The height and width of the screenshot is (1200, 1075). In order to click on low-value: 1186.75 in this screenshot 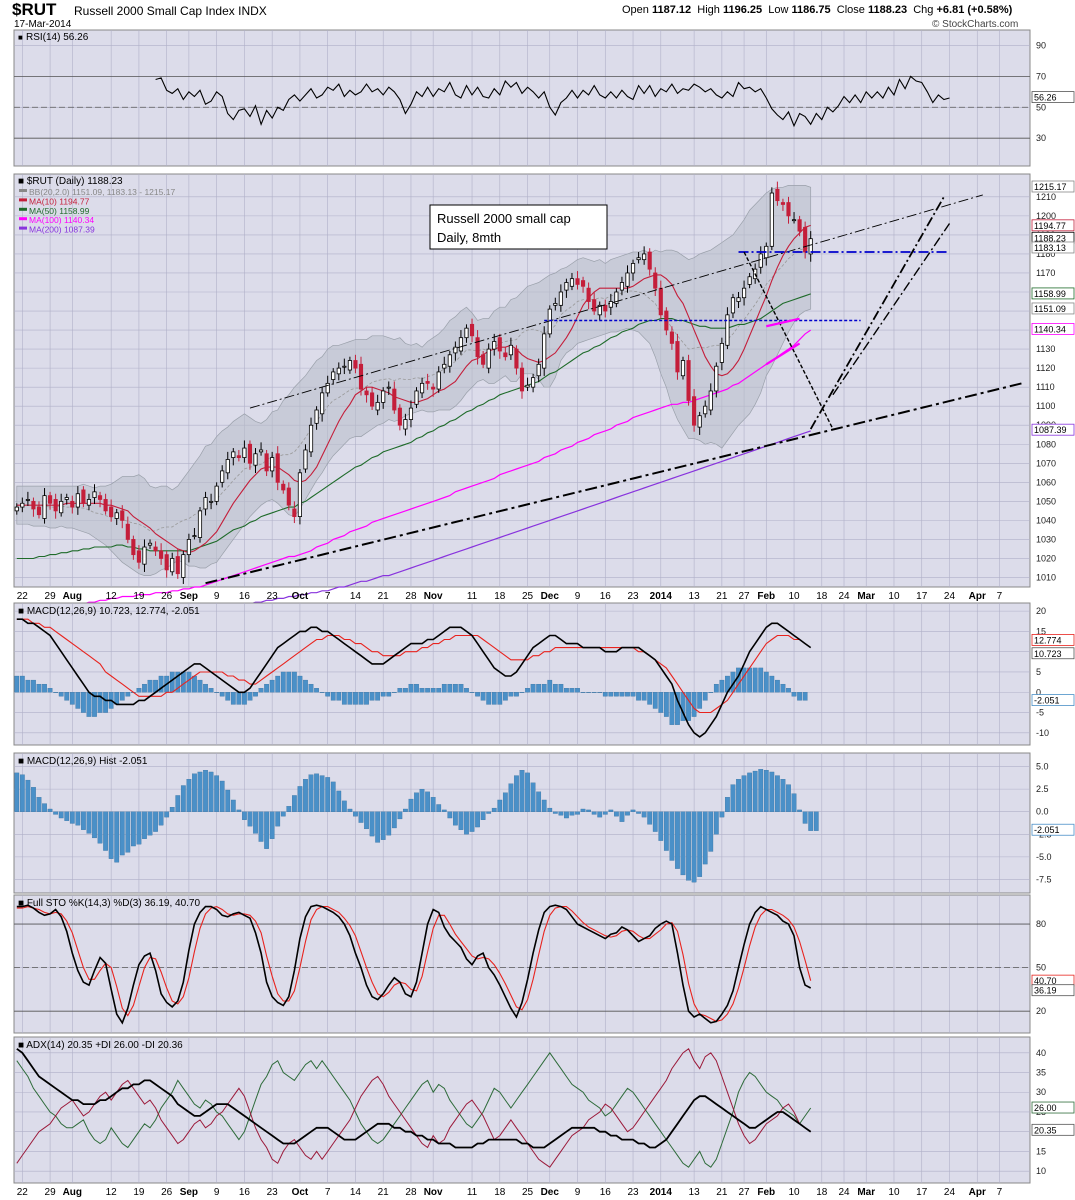, I will do `click(811, 10)`.